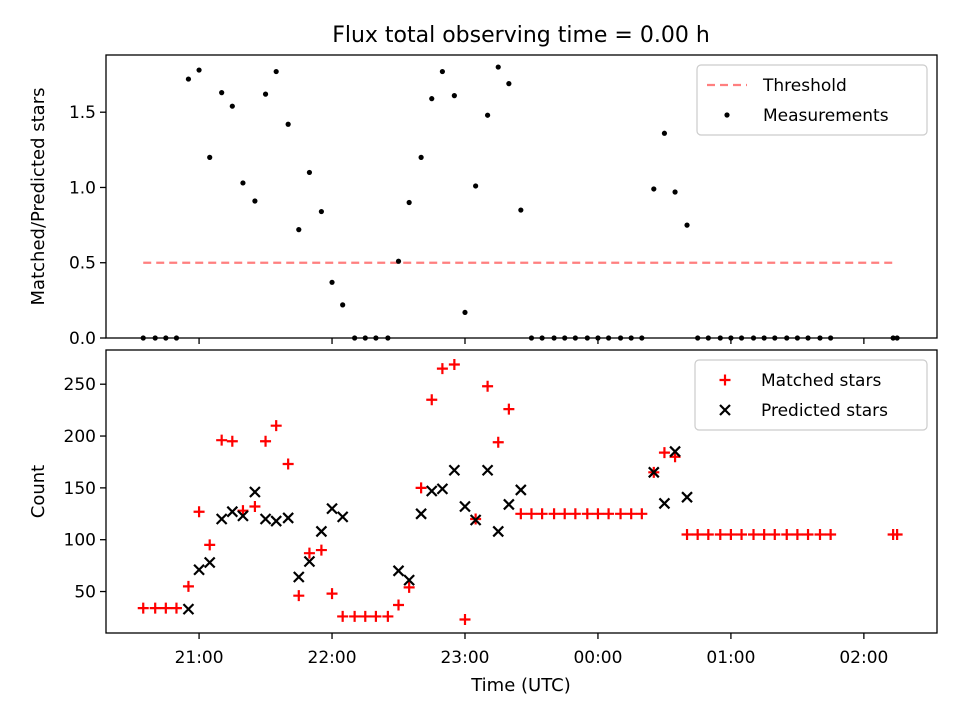 This screenshot has width=960, height=720. What do you see at coordinates (82, 264) in the screenshot?
I see `y-tick-label: 0.5` at bounding box center [82, 264].